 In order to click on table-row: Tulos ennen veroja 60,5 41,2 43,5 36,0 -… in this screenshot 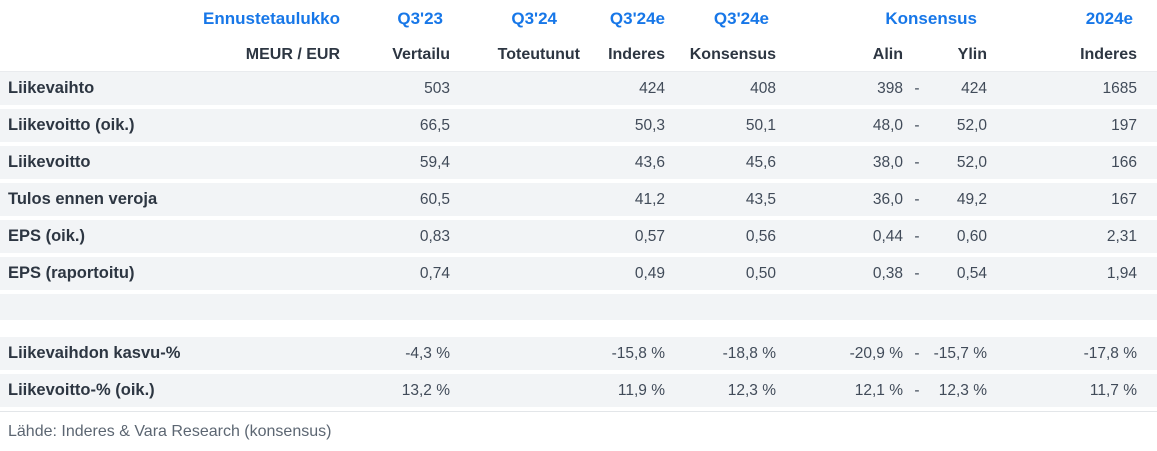, I will do `click(578, 201)`.